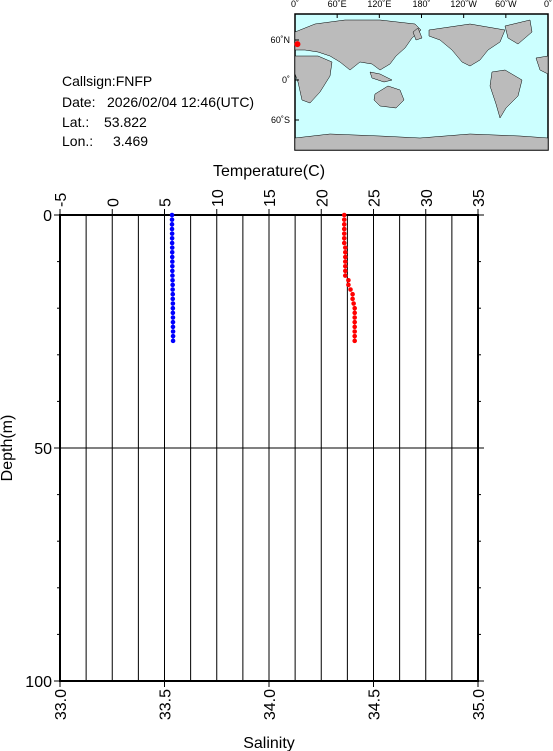 The height and width of the screenshot is (751, 553). Describe the element at coordinates (479, 198) in the screenshot. I see `x-tick-label: 35` at that location.